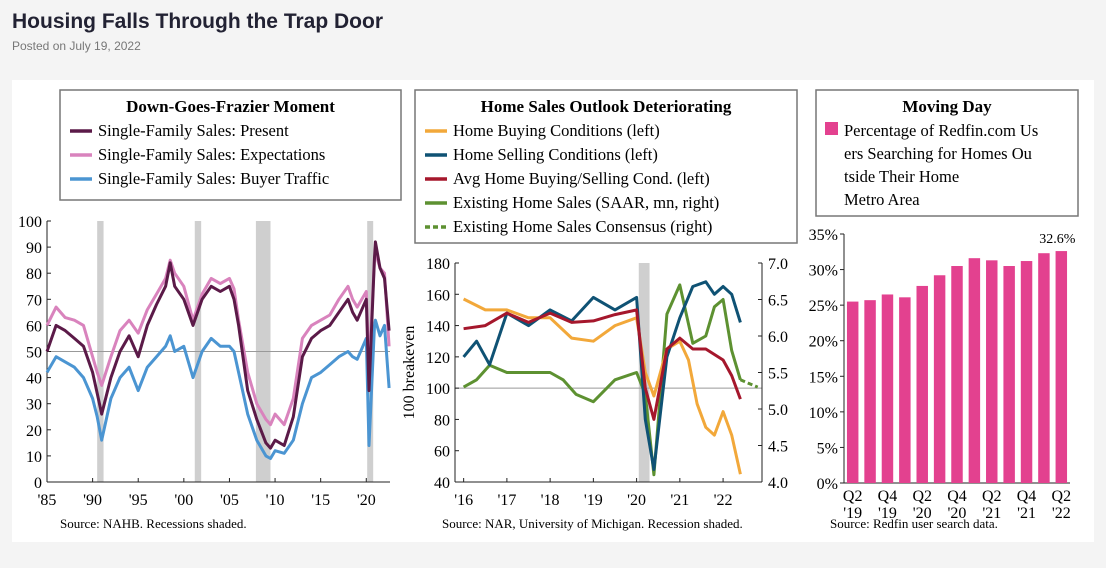 The image size is (1106, 568). What do you see at coordinates (230, 106) in the screenshot?
I see `c1-title: Down-Goes-Frazier Moment` at bounding box center [230, 106].